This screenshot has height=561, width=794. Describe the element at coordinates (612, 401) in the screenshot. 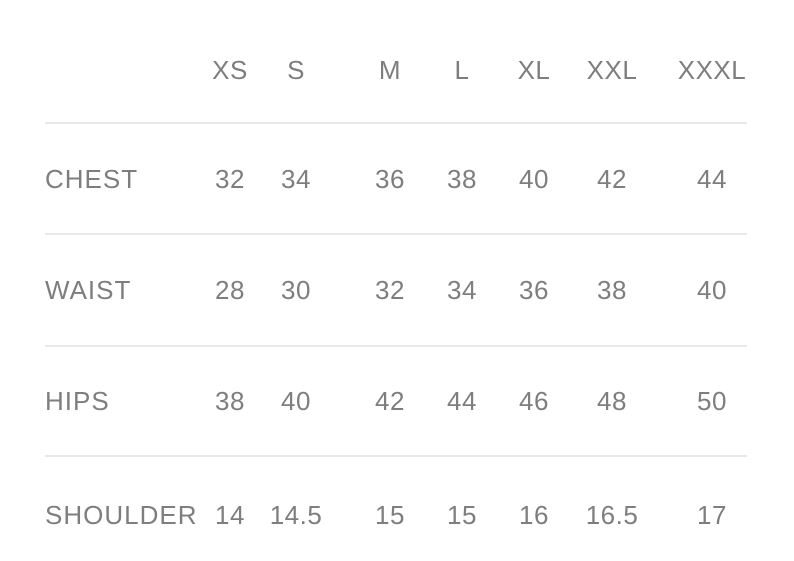

I see `measurement-value: 48` at that location.